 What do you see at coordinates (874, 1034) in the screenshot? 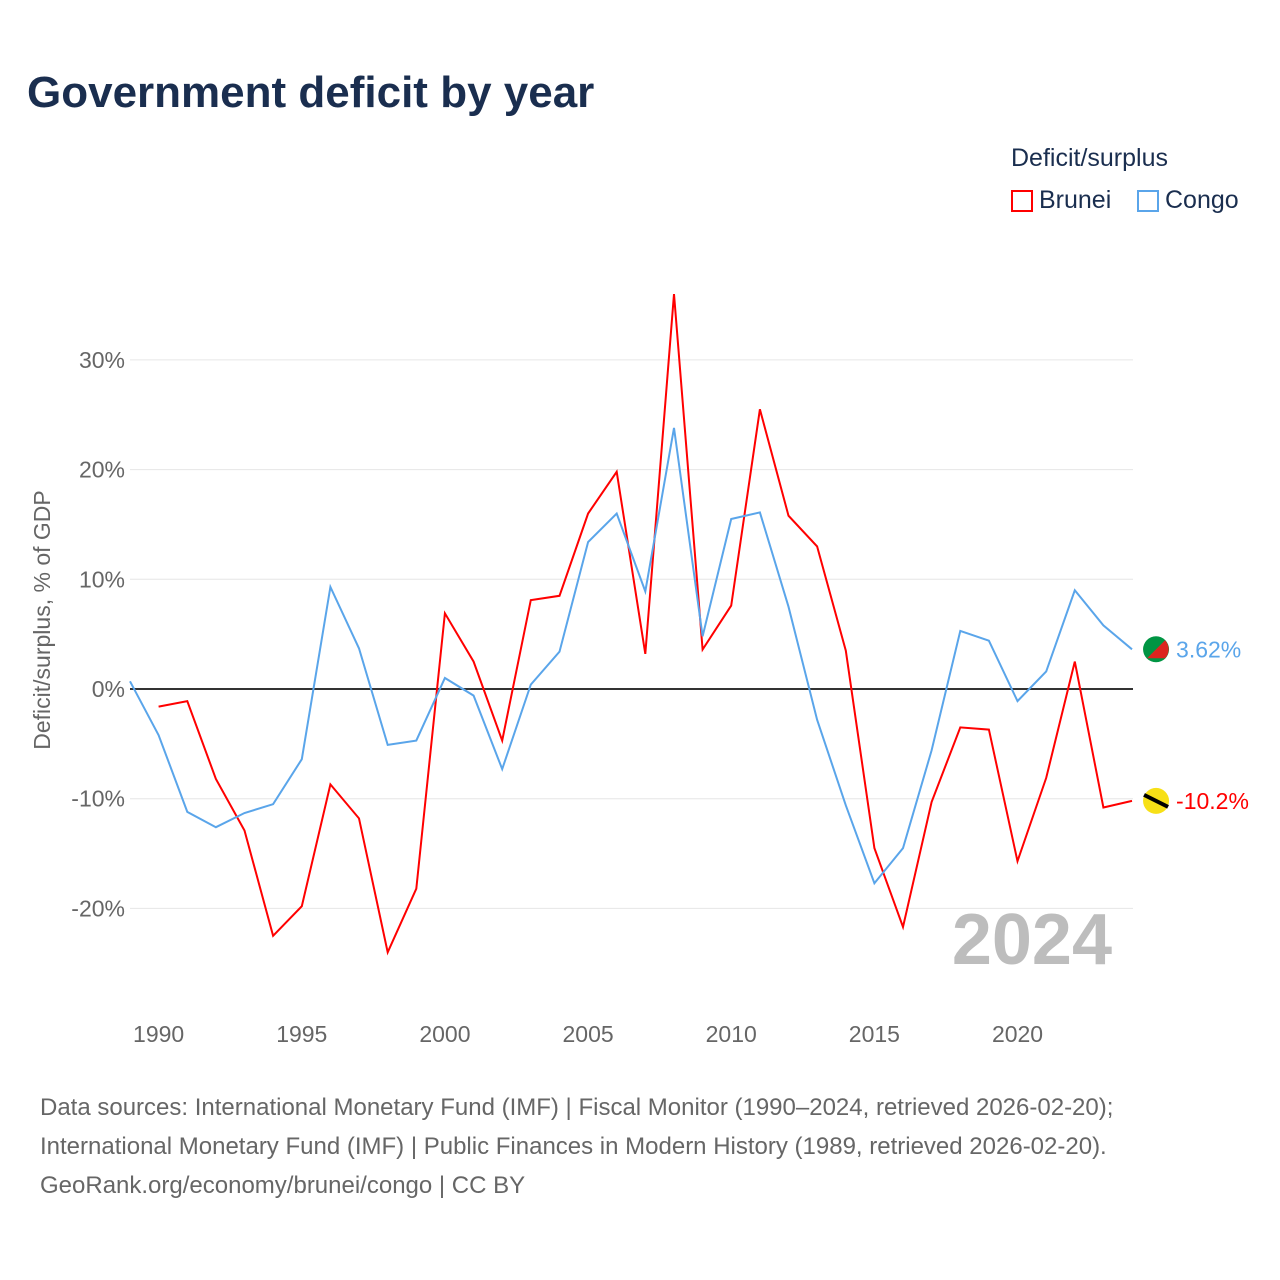
I see `x-tick-label: 2015` at bounding box center [874, 1034].